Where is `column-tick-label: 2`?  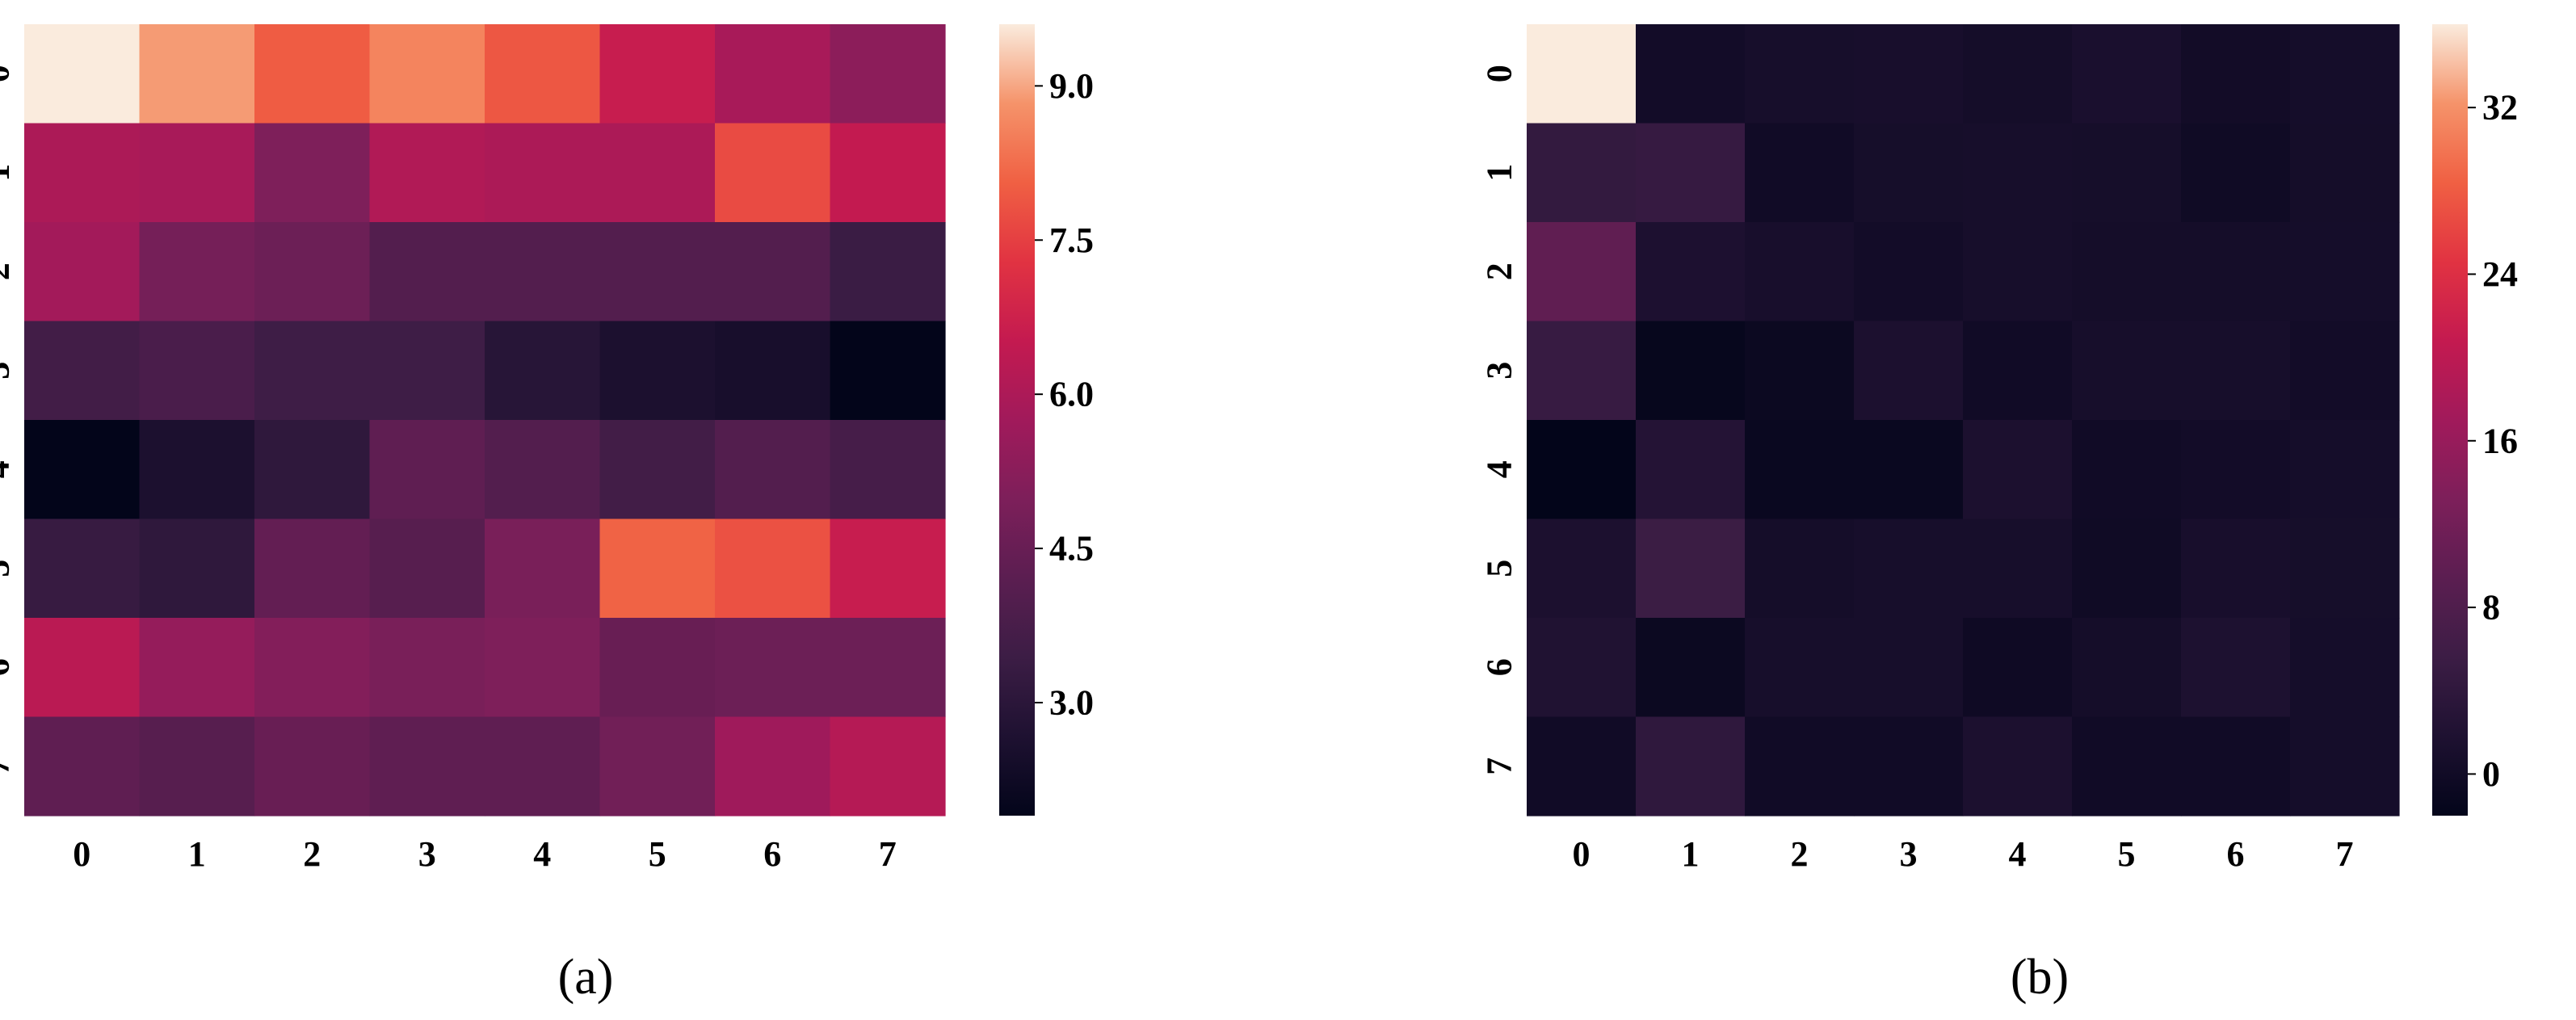
column-tick-label: 2 is located at coordinates (312, 854).